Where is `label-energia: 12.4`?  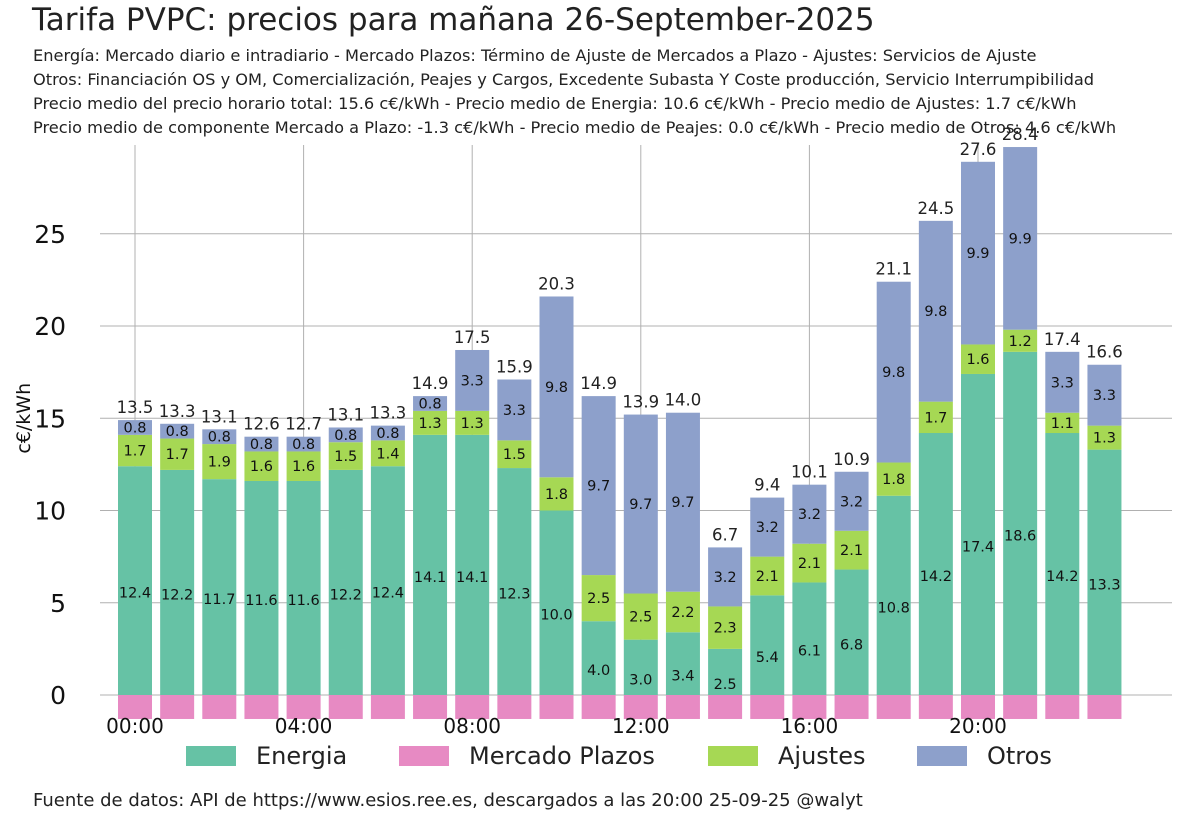
label-energia: 12.4 is located at coordinates (388, 594).